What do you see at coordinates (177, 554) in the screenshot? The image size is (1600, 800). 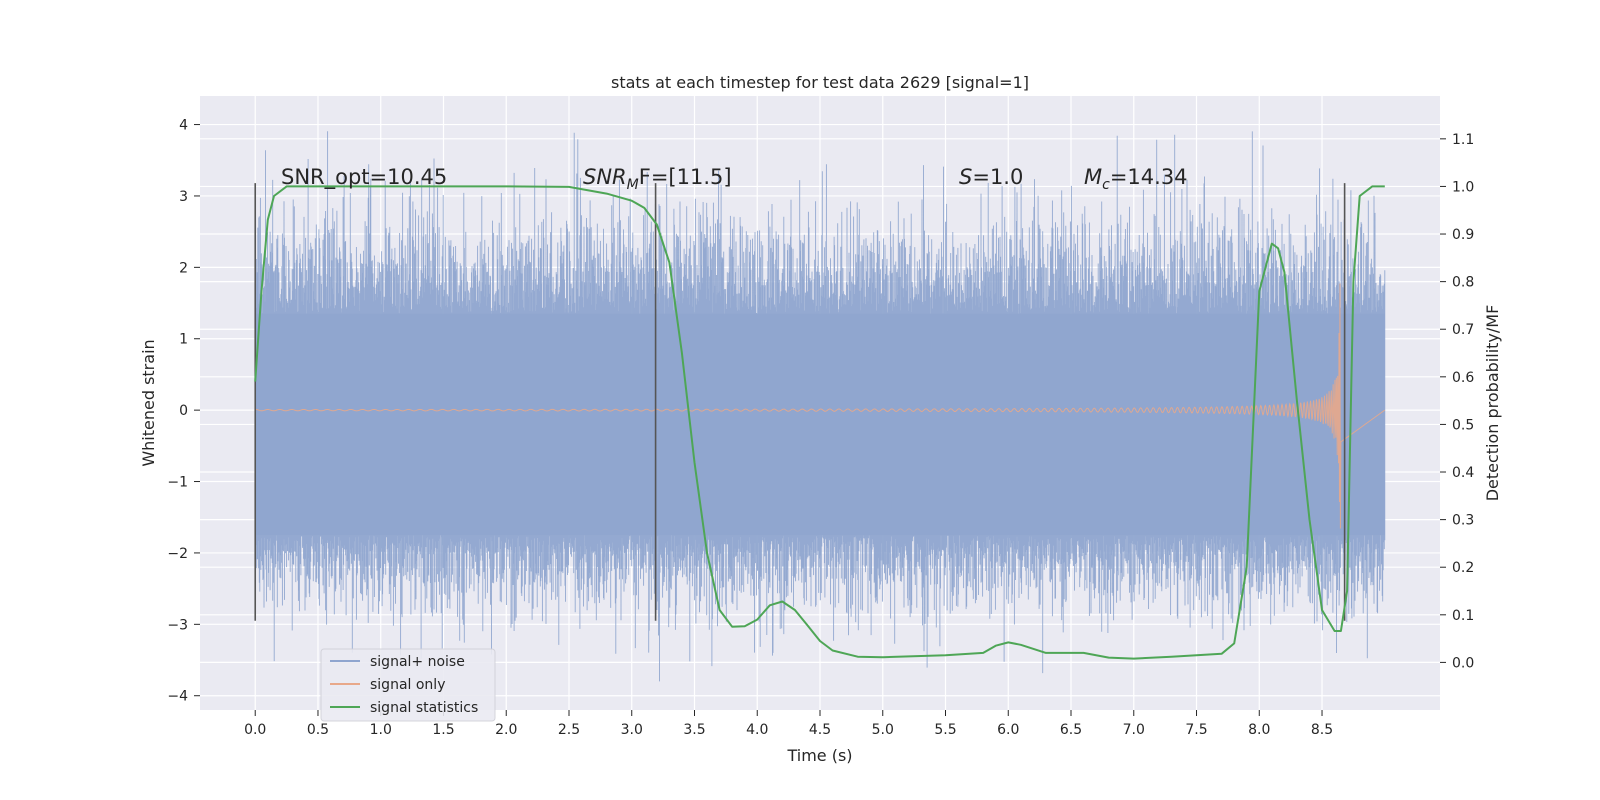 I see `y-tick-label: −2` at bounding box center [177, 554].